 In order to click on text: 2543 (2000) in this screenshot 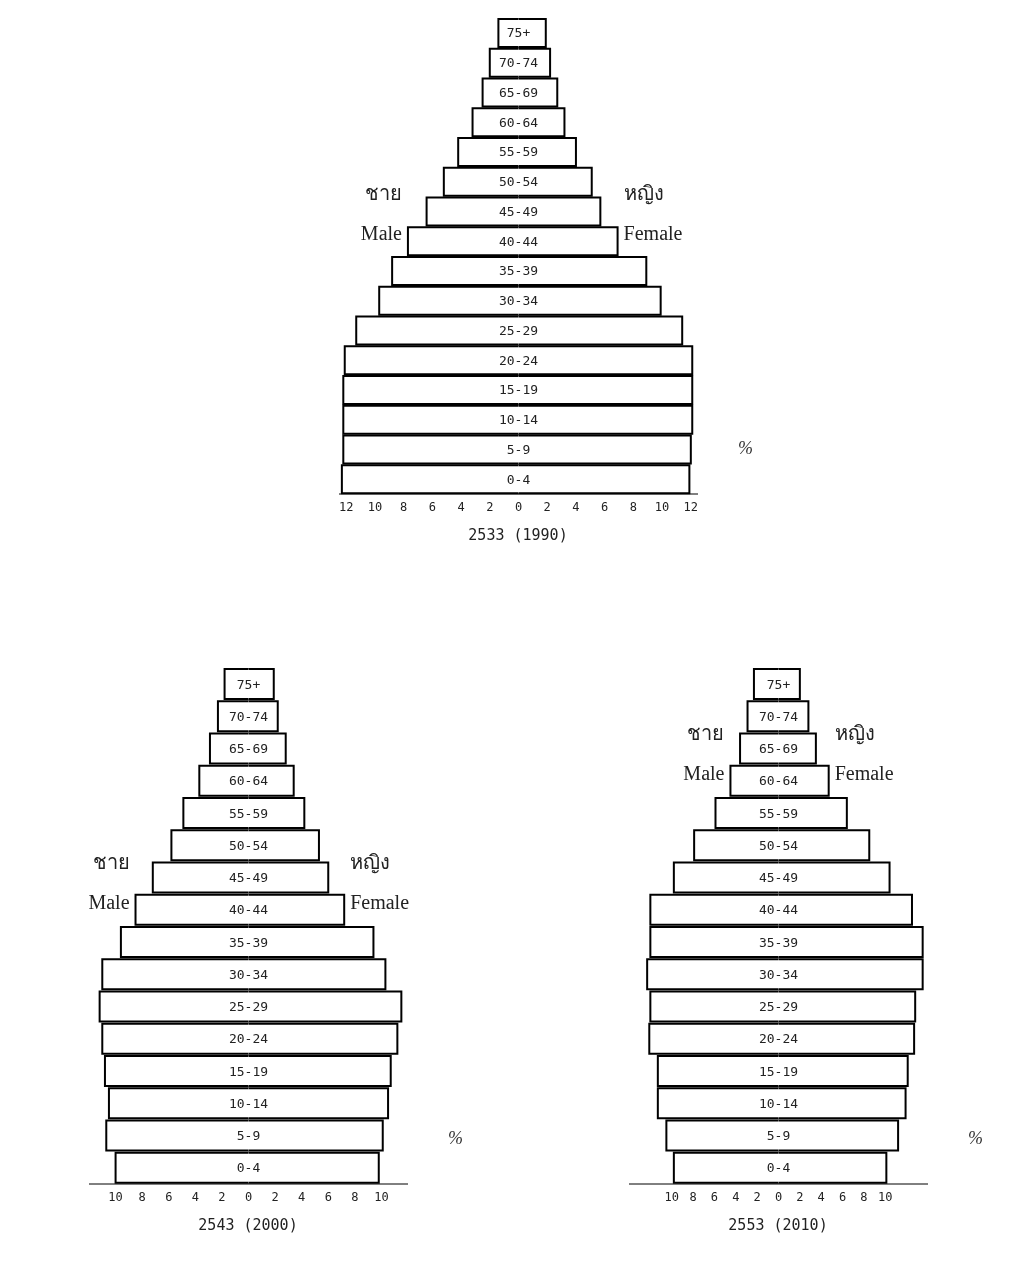, I will do `click(248, 1225)`.